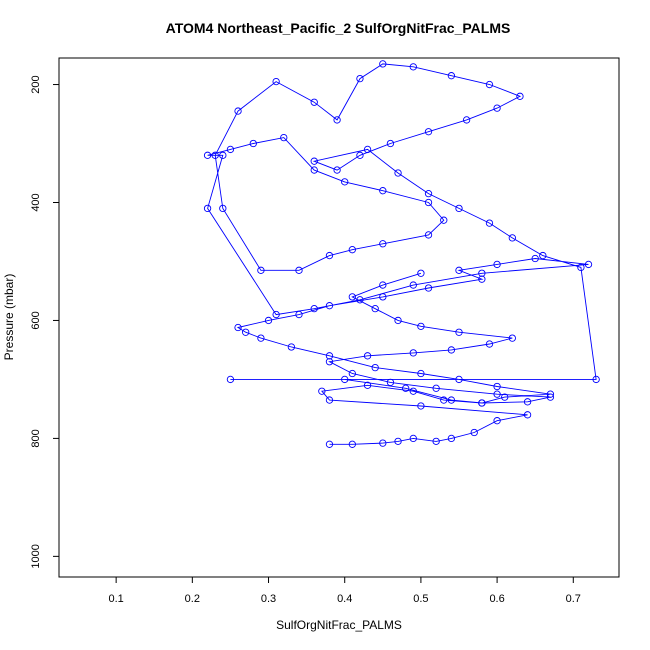 The height and width of the screenshot is (650, 650). What do you see at coordinates (344, 599) in the screenshot?
I see `x-tick-label: 0.4` at bounding box center [344, 599].